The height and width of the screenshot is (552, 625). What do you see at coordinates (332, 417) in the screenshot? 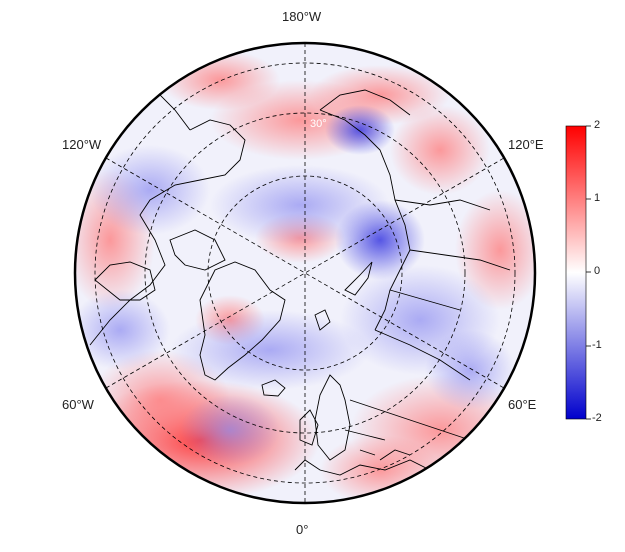
I see `scandinavia-coast` at bounding box center [332, 417].